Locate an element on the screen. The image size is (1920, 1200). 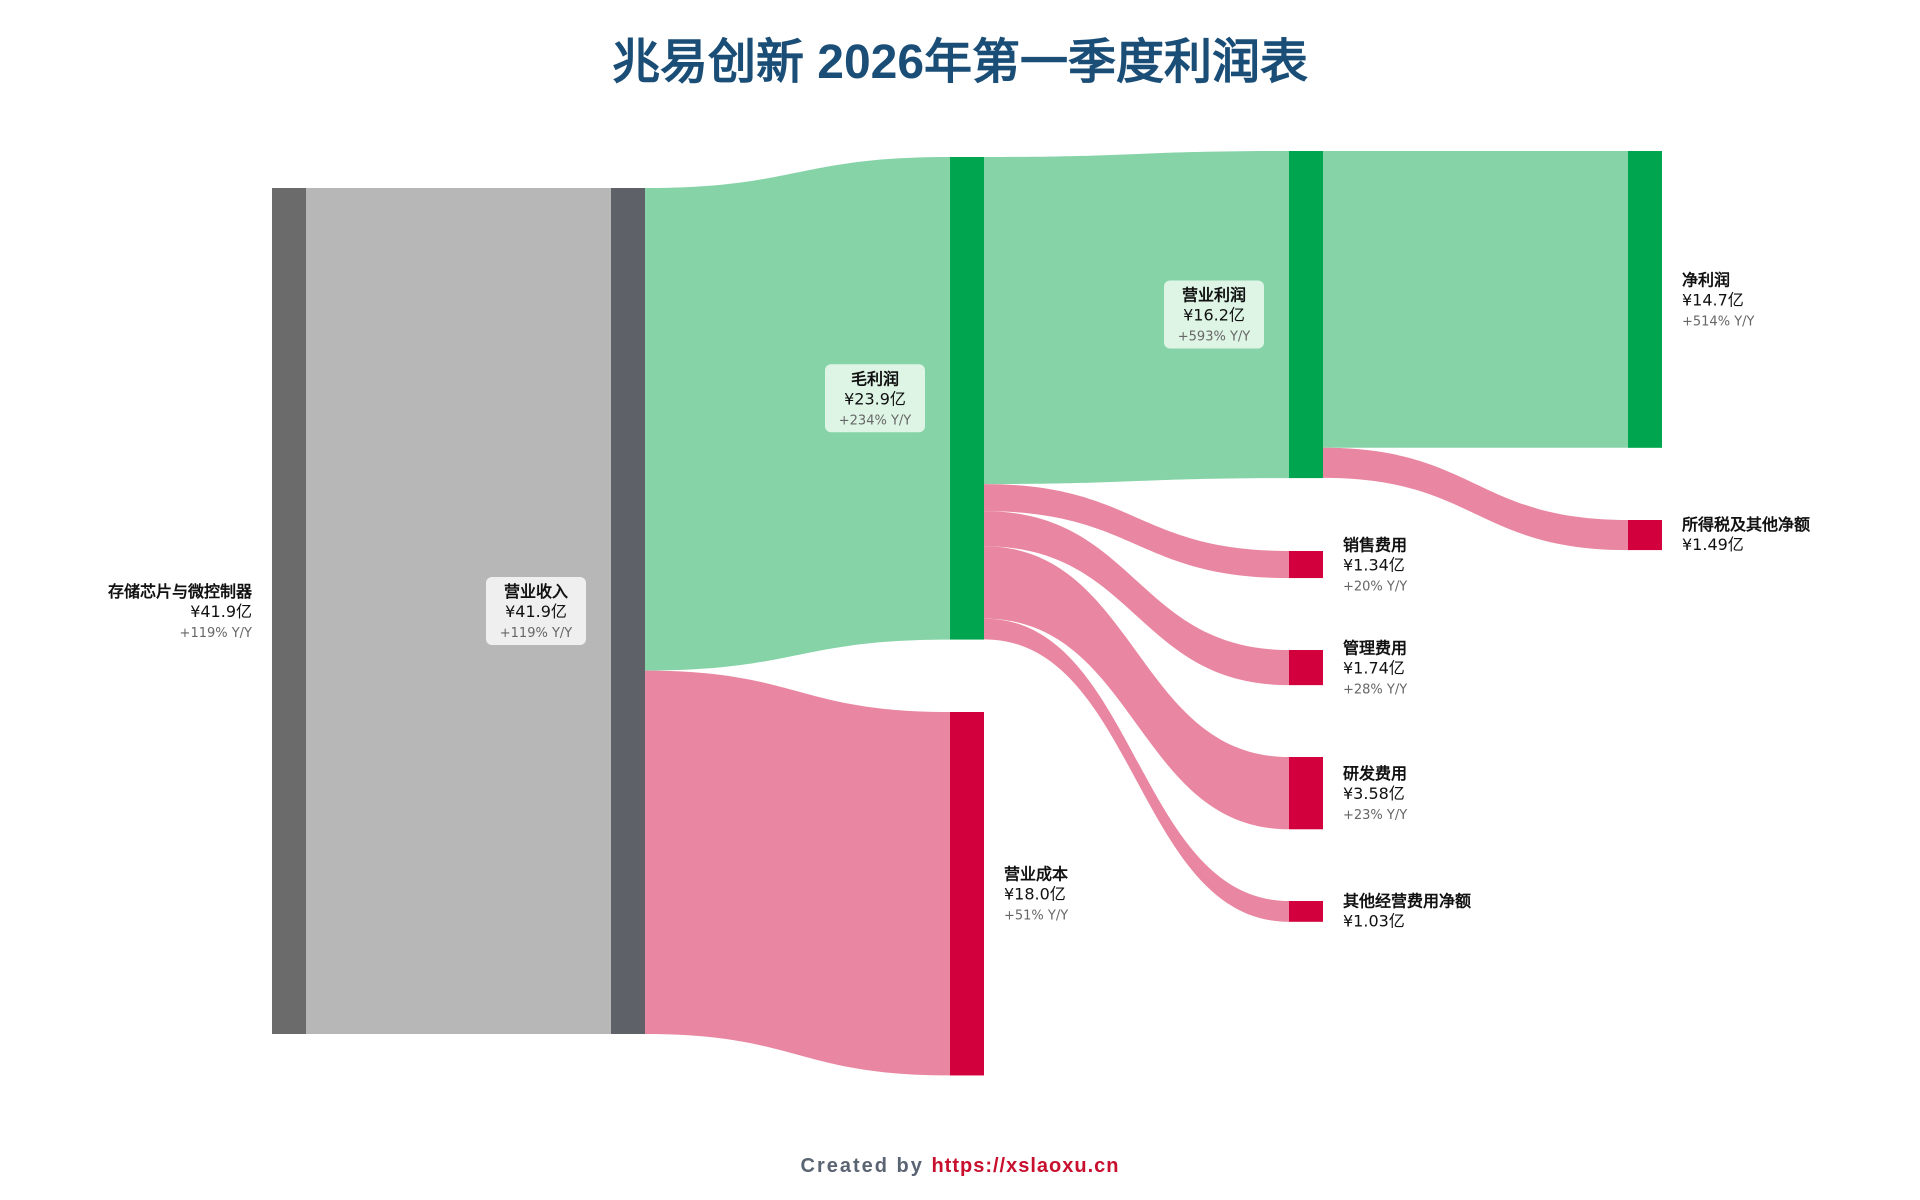
node-value-cost: ¥18.0亿 is located at coordinates (1035, 894).